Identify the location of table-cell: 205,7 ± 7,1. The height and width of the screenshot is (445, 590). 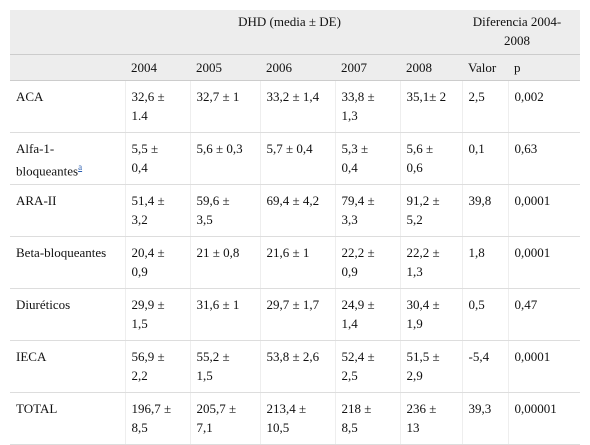
(225, 418).